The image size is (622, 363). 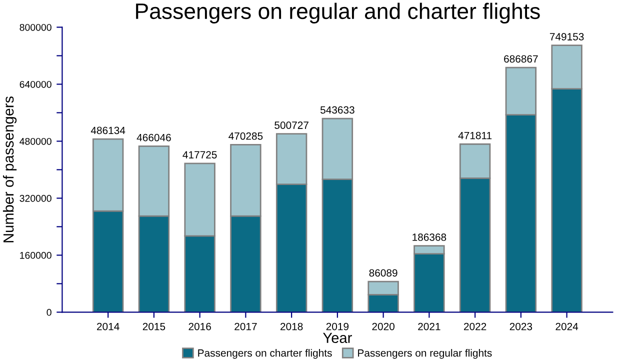 I want to click on total-label: 486134, so click(x=108, y=130).